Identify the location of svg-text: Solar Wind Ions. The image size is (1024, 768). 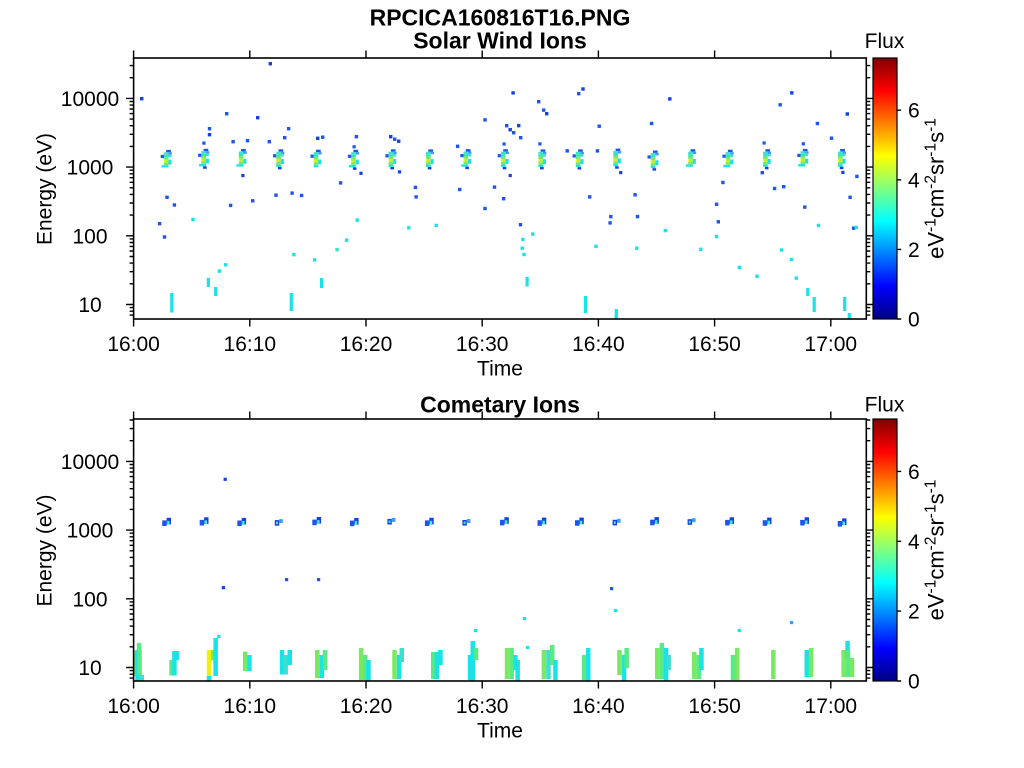
(500, 41).